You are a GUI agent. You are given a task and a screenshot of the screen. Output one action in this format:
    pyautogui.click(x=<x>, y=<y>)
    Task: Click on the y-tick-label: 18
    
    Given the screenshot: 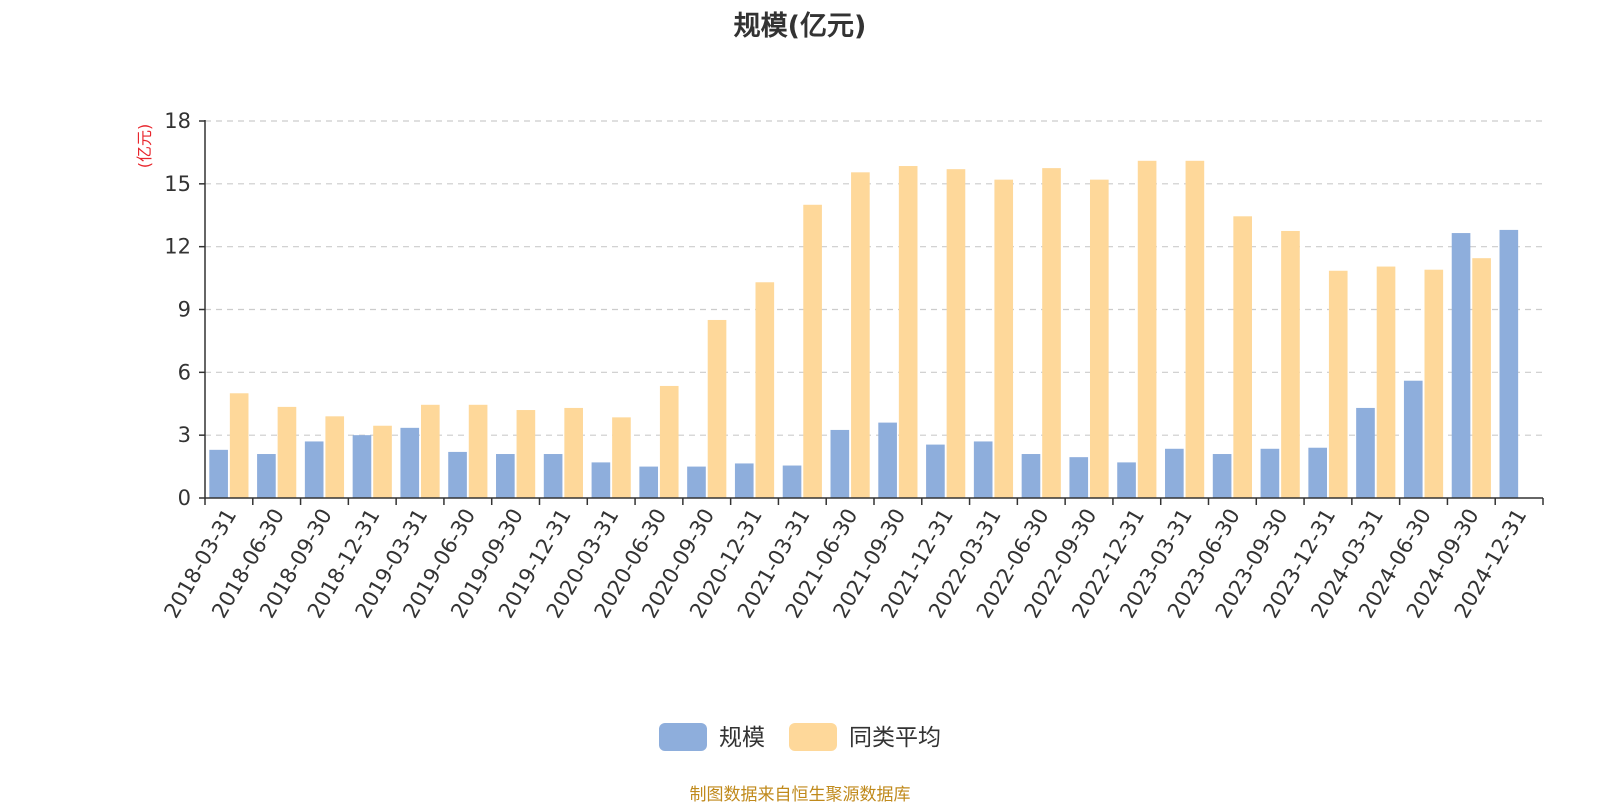 What is the action you would take?
    pyautogui.click(x=177, y=121)
    